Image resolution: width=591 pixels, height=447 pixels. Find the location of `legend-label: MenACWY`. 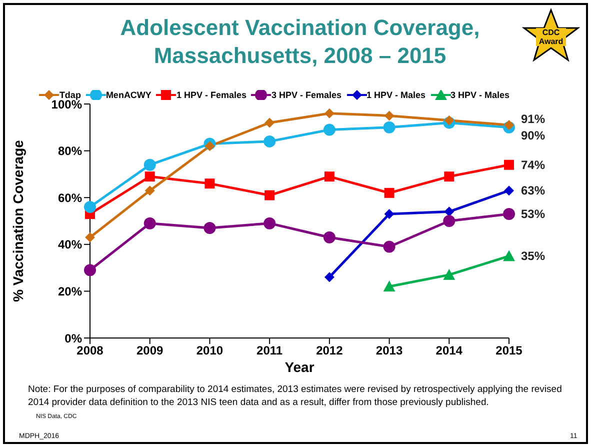

legend-label: MenACWY is located at coordinates (129, 95).